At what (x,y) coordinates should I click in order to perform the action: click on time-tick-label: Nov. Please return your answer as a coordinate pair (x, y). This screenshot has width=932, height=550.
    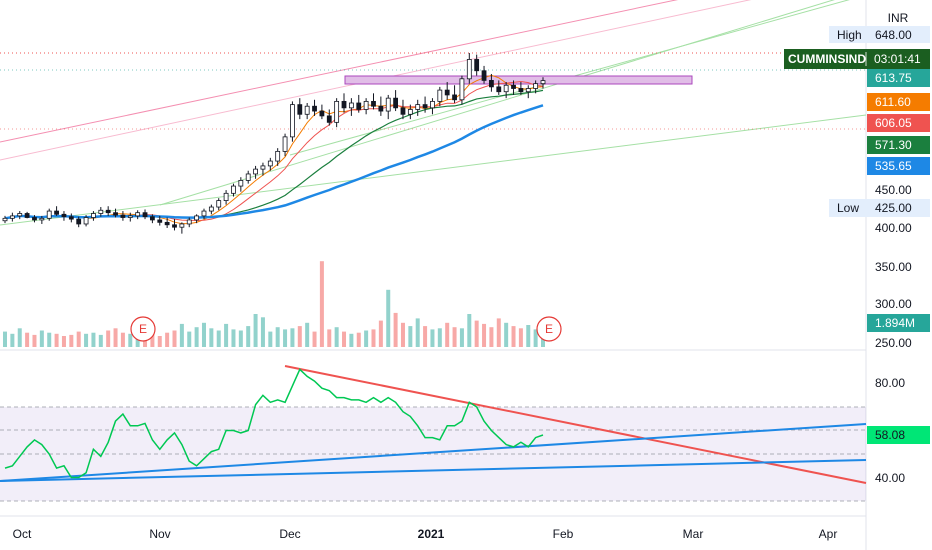
    Looking at the image, I should click on (159, 534).